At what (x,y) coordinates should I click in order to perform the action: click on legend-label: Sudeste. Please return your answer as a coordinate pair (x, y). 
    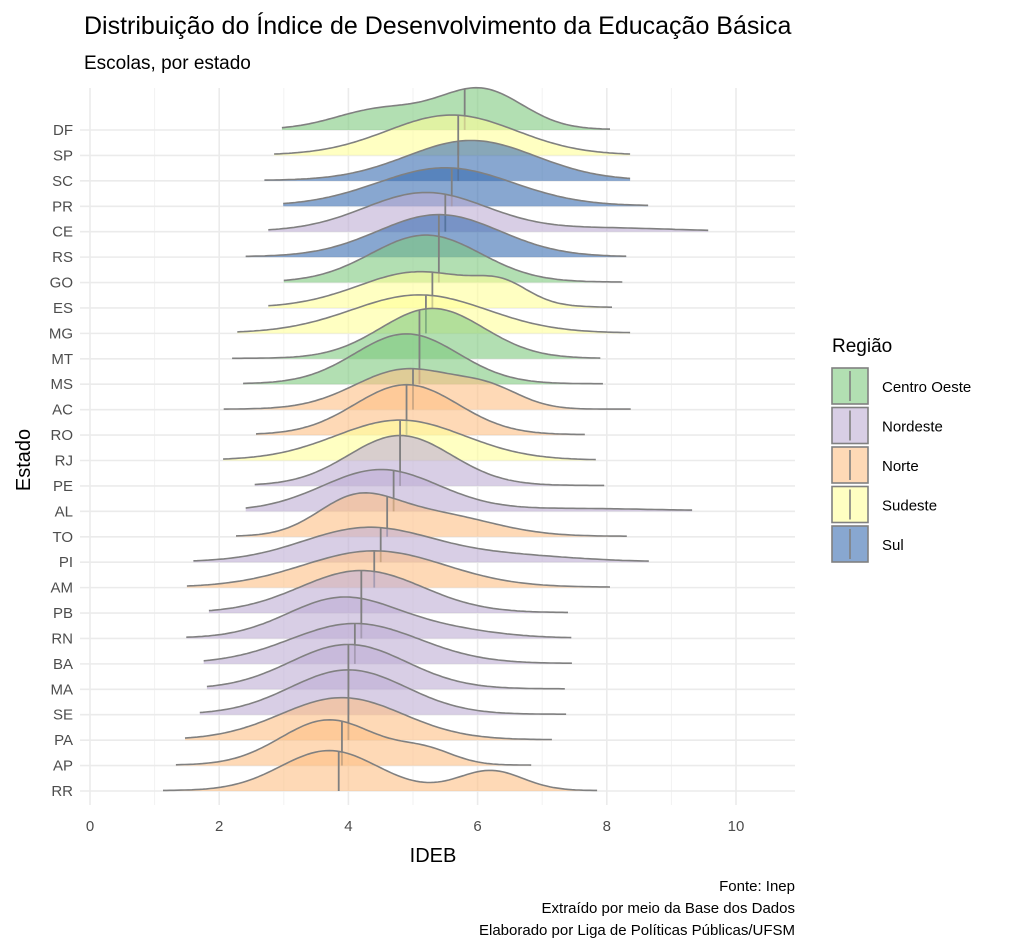
    Looking at the image, I should click on (909, 506).